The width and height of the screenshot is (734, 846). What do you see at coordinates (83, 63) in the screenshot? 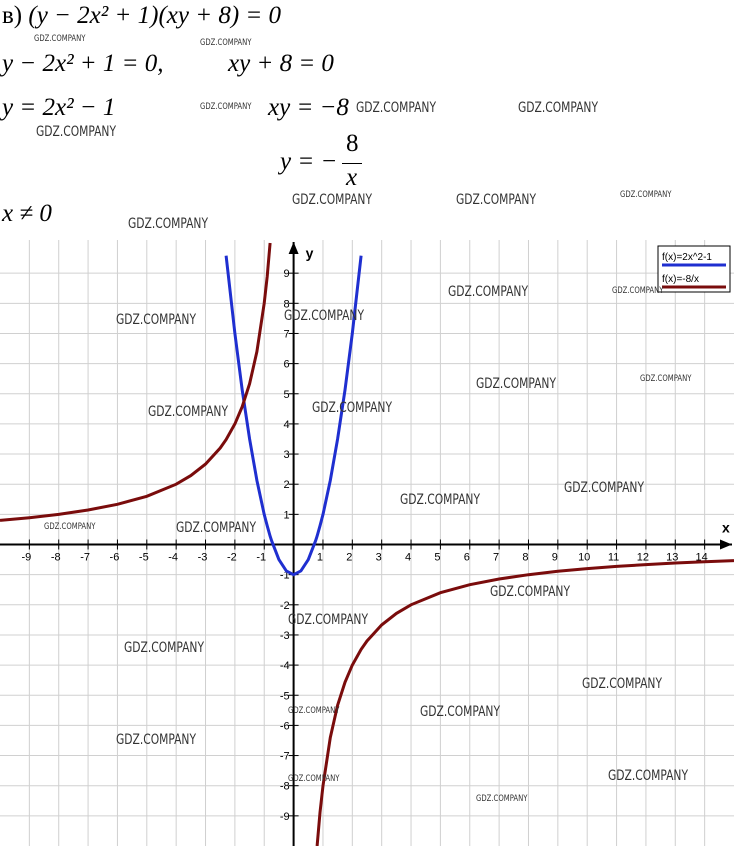
I see `step: y − 2x² + 1 = 0,` at bounding box center [83, 63].